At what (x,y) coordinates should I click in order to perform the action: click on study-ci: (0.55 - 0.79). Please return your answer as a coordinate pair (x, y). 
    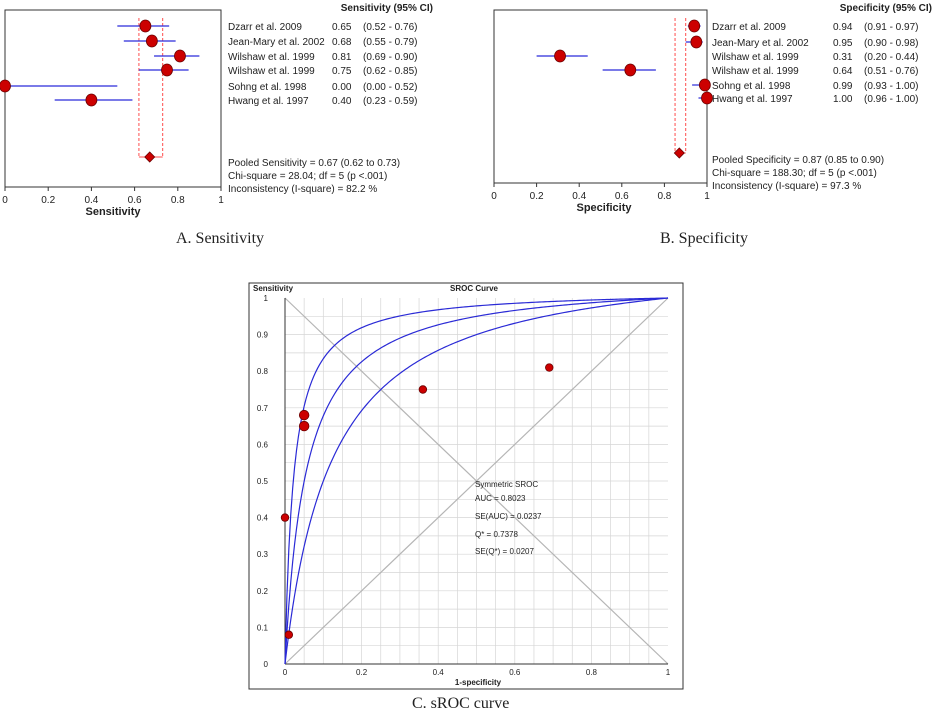
    Looking at the image, I should click on (390, 42).